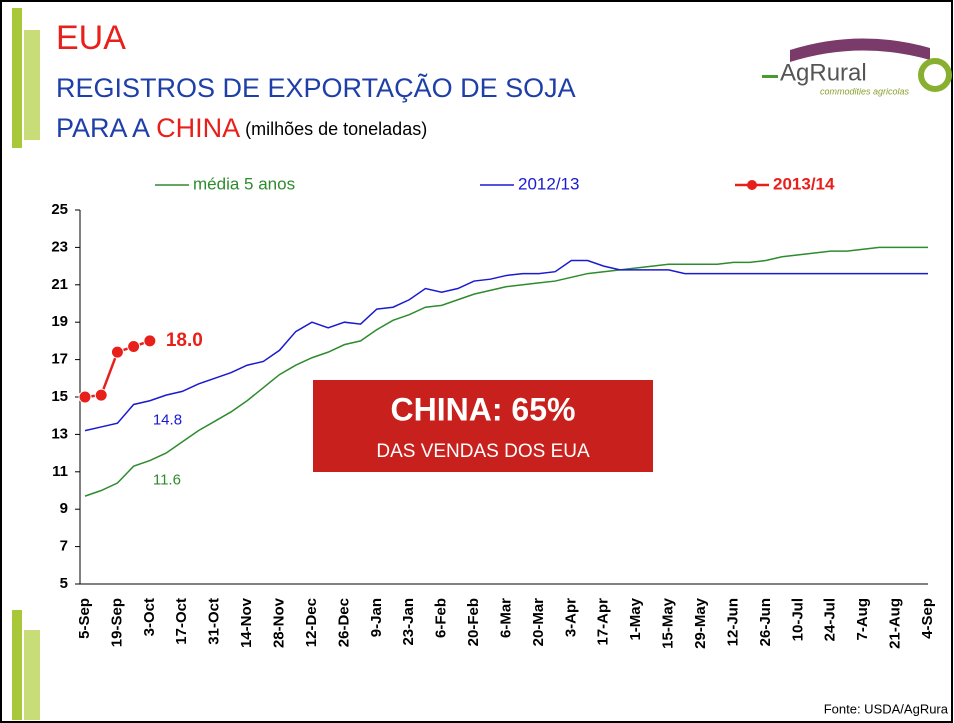  Describe the element at coordinates (483, 409) in the screenshot. I see `annotation-title: CHINA: 65%` at that location.